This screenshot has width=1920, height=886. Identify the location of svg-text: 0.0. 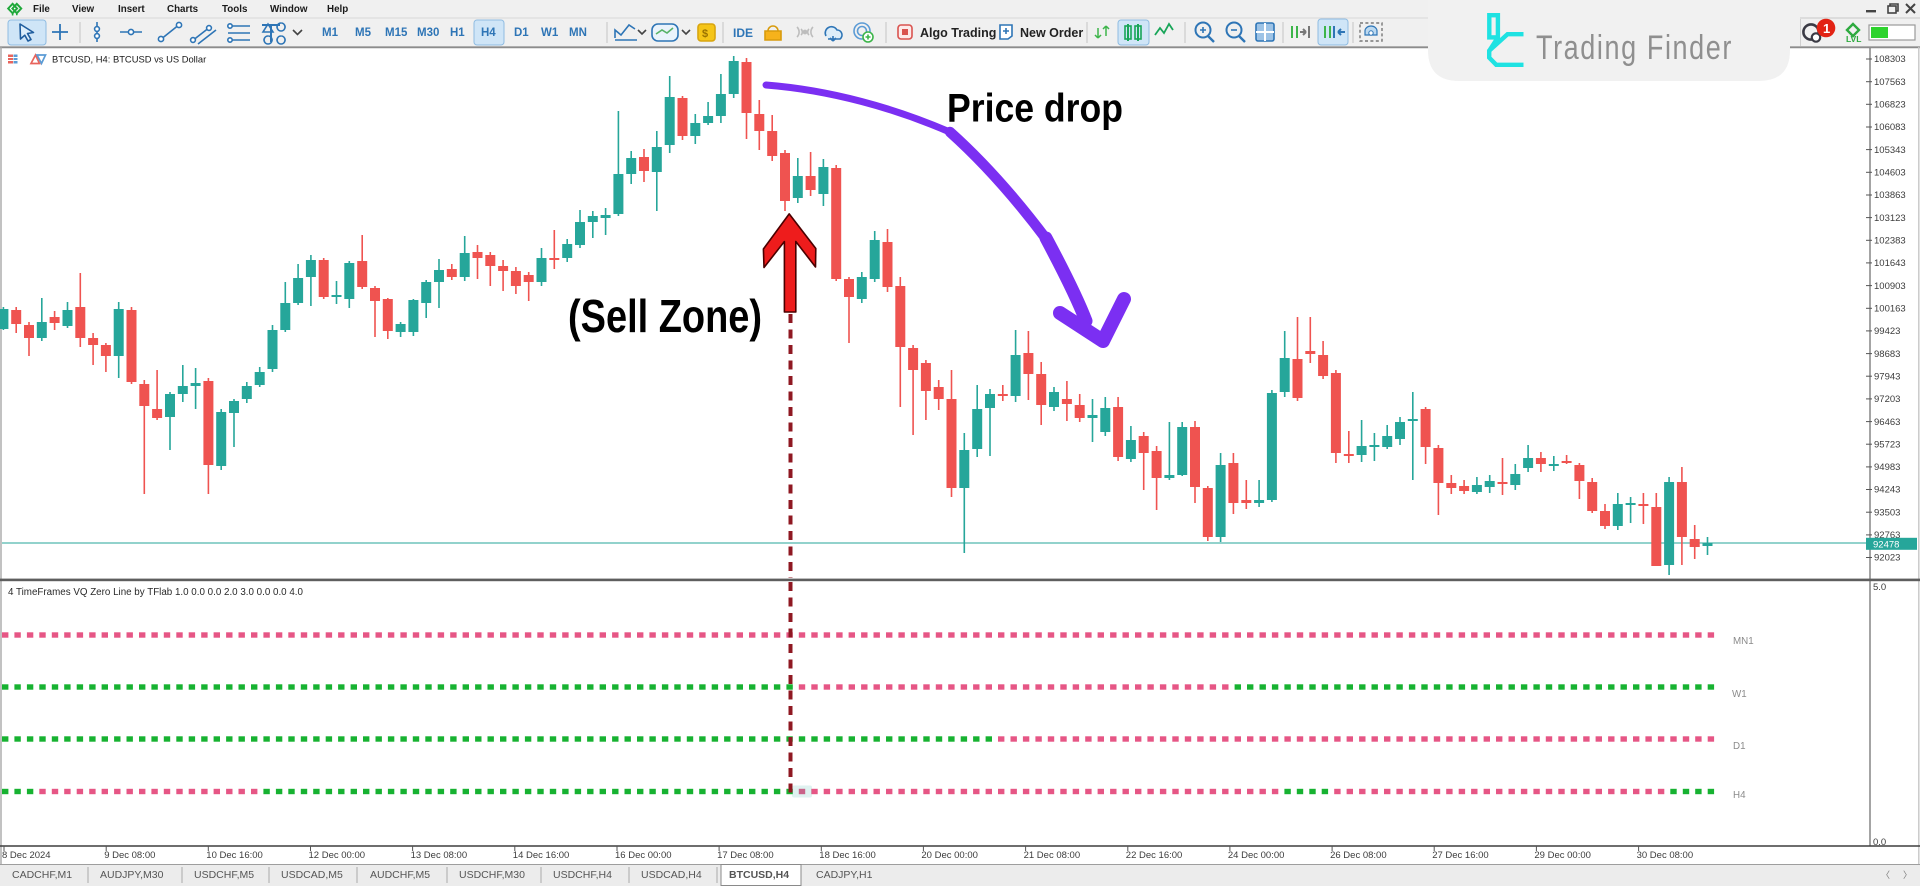
(1879, 842).